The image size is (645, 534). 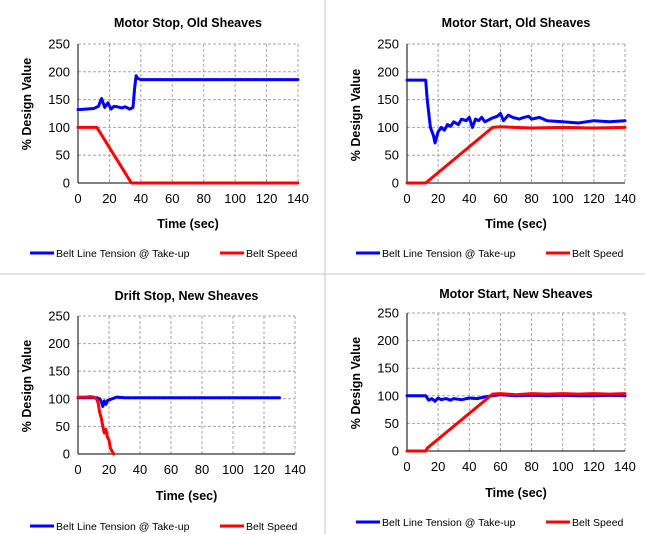 What do you see at coordinates (187, 296) in the screenshot?
I see `chart-title: Drift Stop, New Sheaves` at bounding box center [187, 296].